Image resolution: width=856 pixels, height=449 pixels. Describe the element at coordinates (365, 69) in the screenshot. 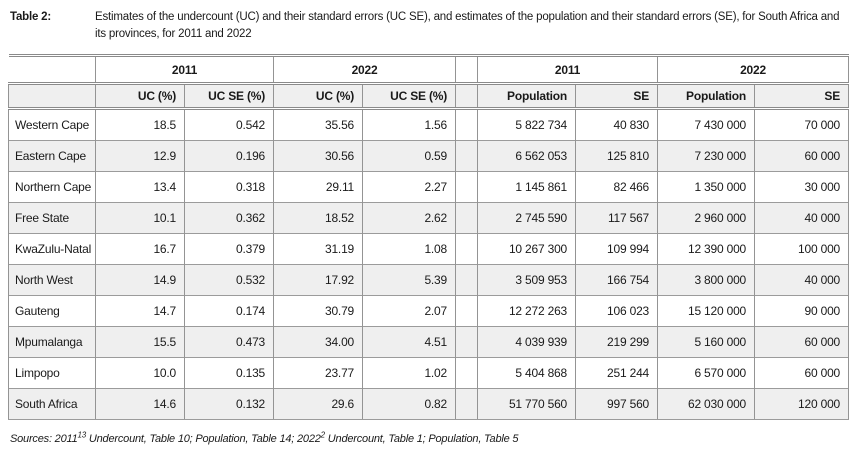

I see `year-group-uc-2022: 2022` at that location.